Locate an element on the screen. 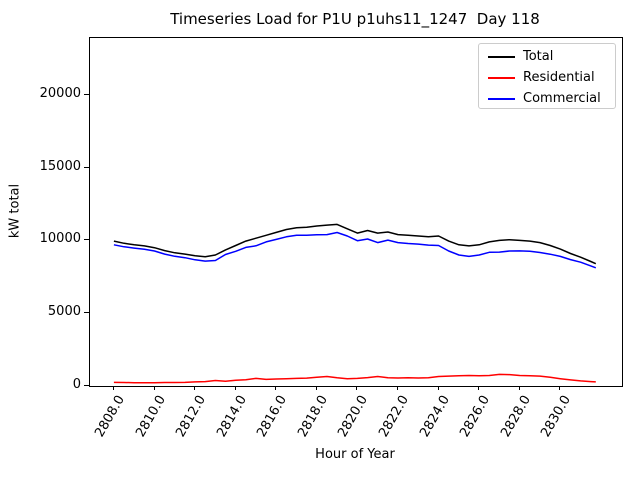  legend-item-total: Total is located at coordinates (551, 56).